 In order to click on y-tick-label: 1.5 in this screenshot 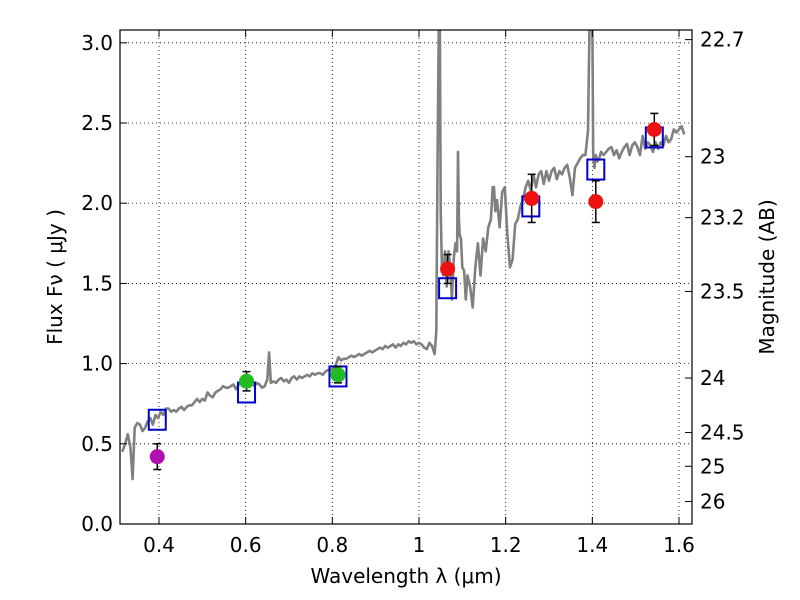, I will do `click(97, 283)`.